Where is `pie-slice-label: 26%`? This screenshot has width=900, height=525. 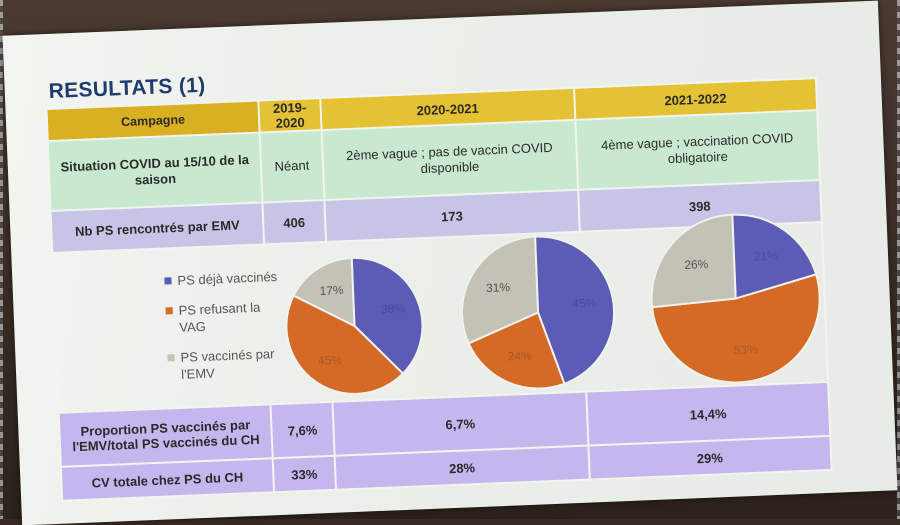
pie-slice-label: 26% is located at coordinates (696, 264).